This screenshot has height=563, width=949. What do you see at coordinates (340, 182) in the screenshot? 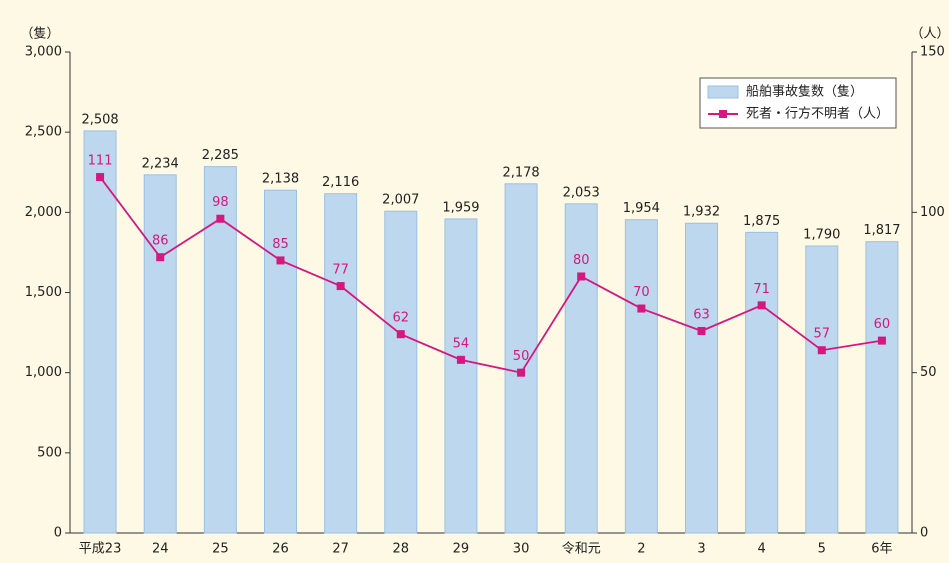
I see `bar-value-label: 2,116` at bounding box center [340, 182].